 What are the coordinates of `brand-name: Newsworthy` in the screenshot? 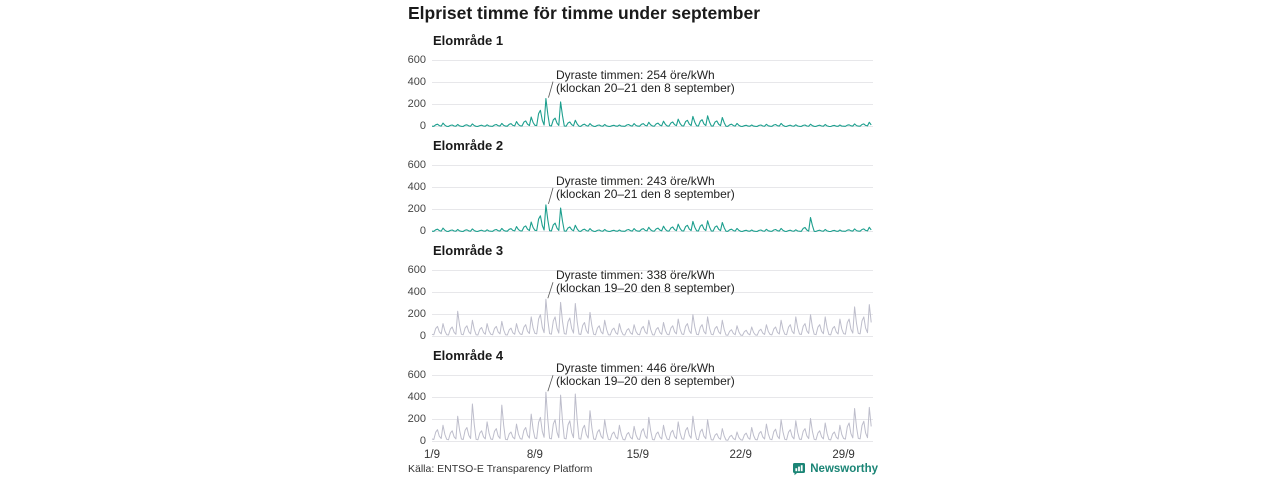 It's located at (844, 469).